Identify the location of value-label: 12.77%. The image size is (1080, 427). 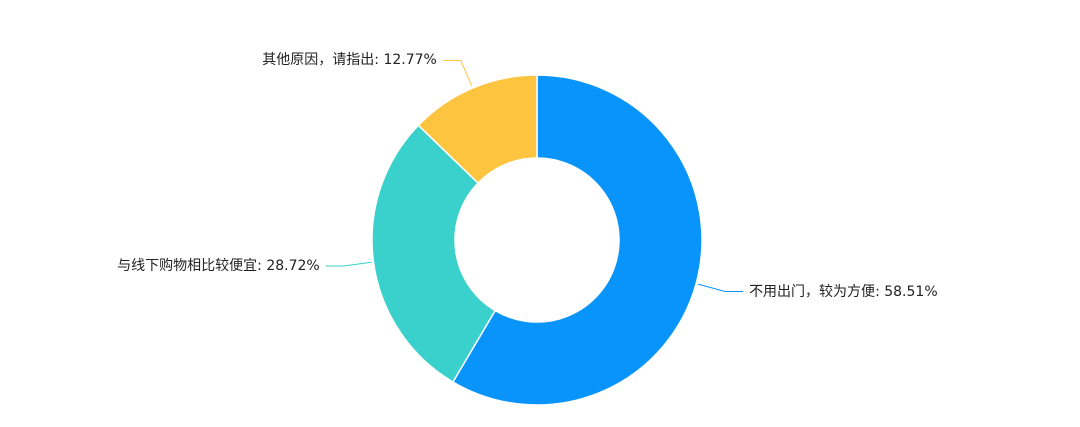
(410, 60).